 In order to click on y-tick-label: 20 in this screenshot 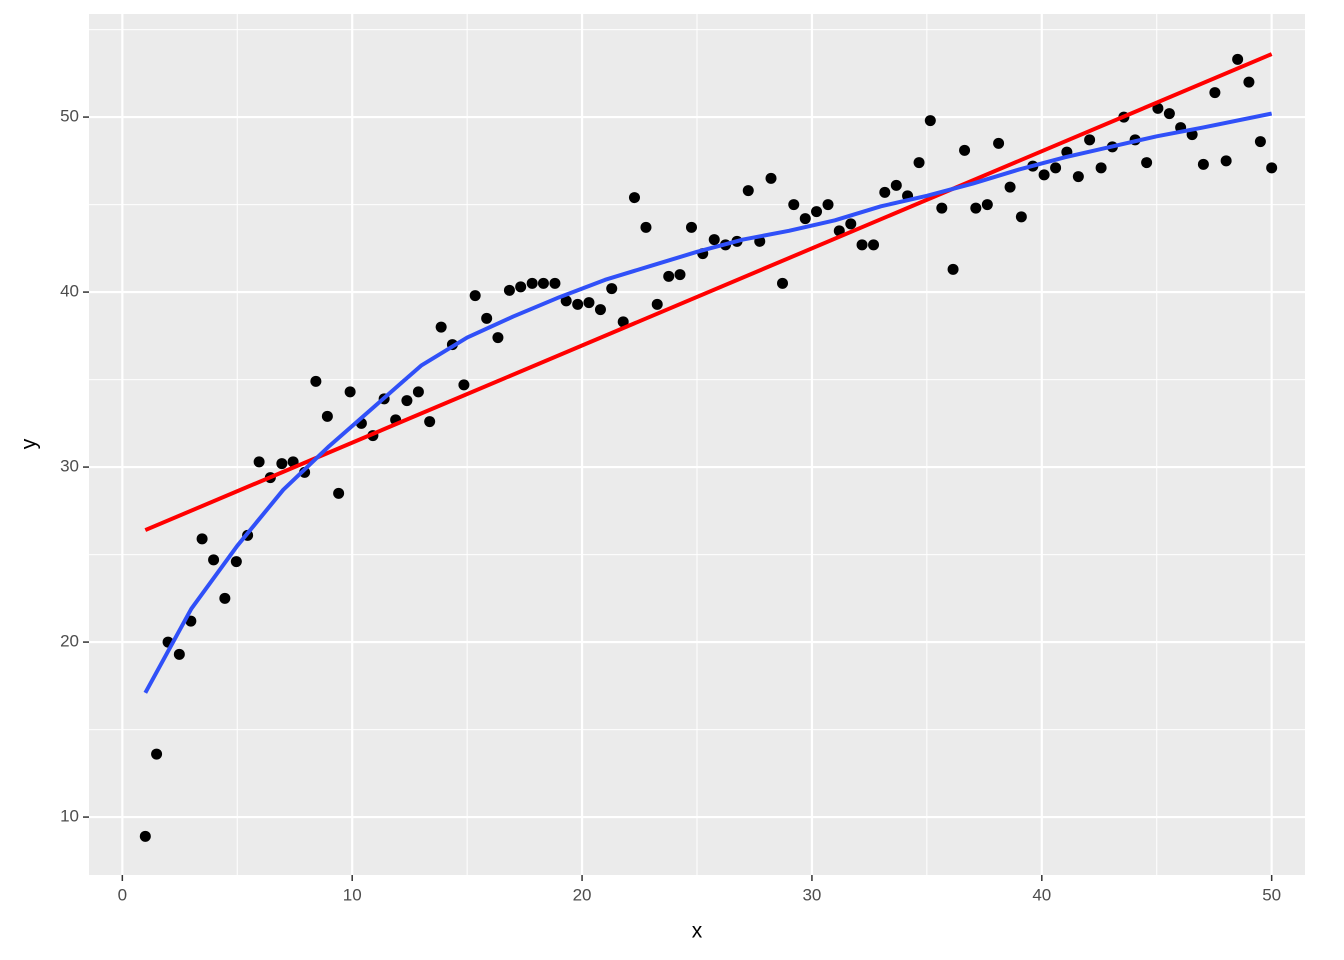, I will do `click(69, 641)`.